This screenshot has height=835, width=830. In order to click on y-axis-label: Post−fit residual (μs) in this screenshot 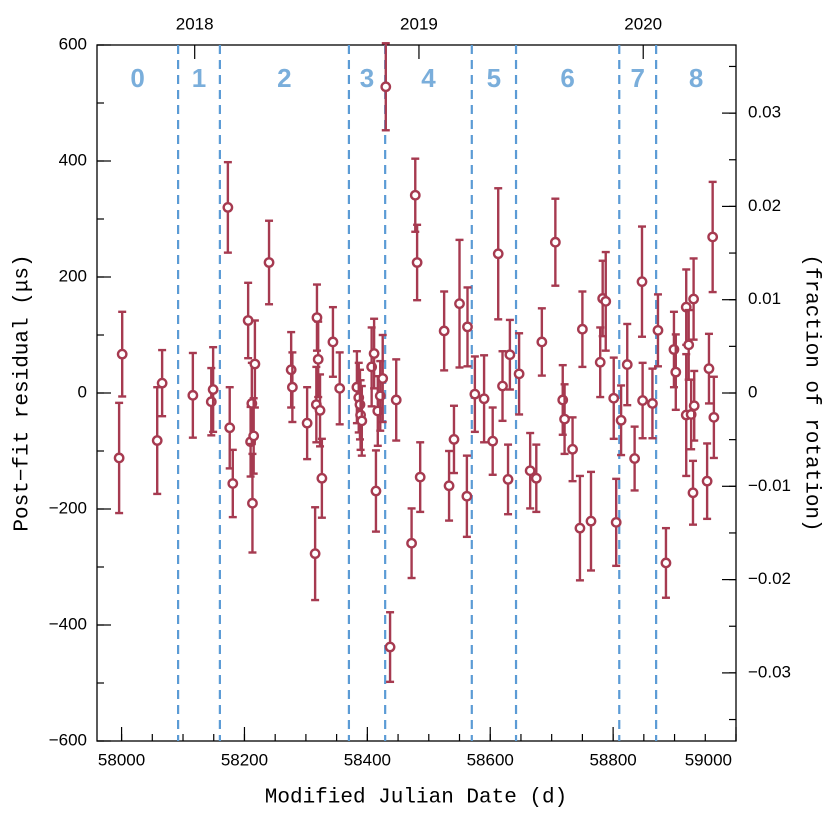, I will do `click(23, 392)`.